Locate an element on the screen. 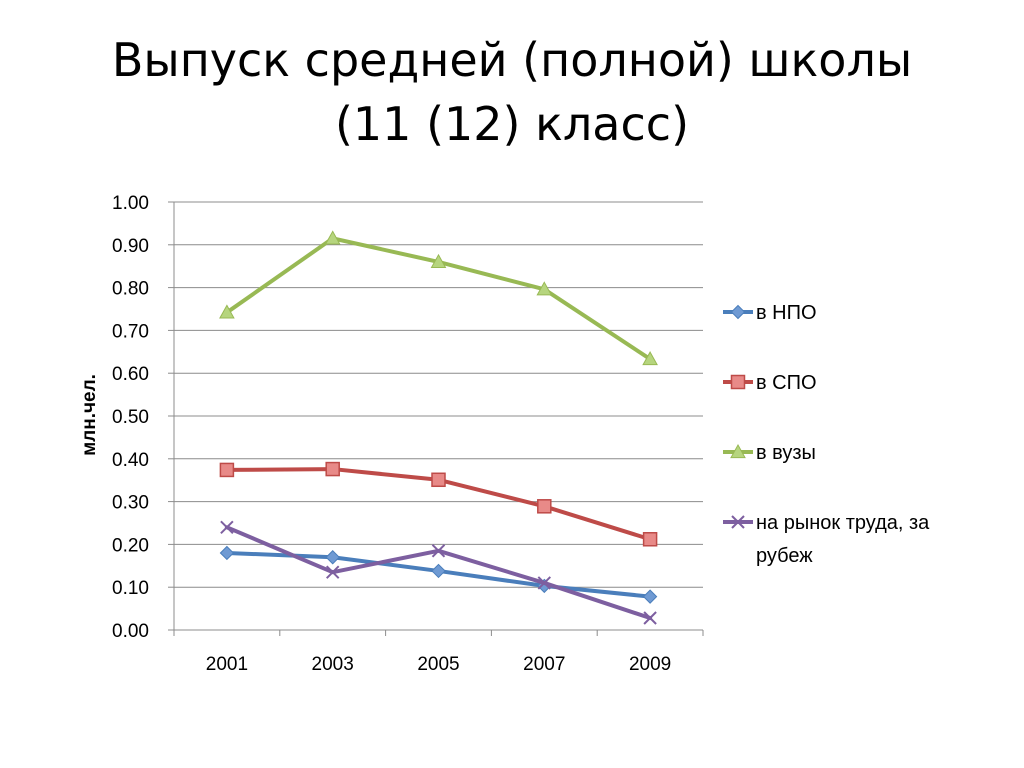 The image size is (1024, 768). y-tick-label: 0.90 is located at coordinates (130, 246).